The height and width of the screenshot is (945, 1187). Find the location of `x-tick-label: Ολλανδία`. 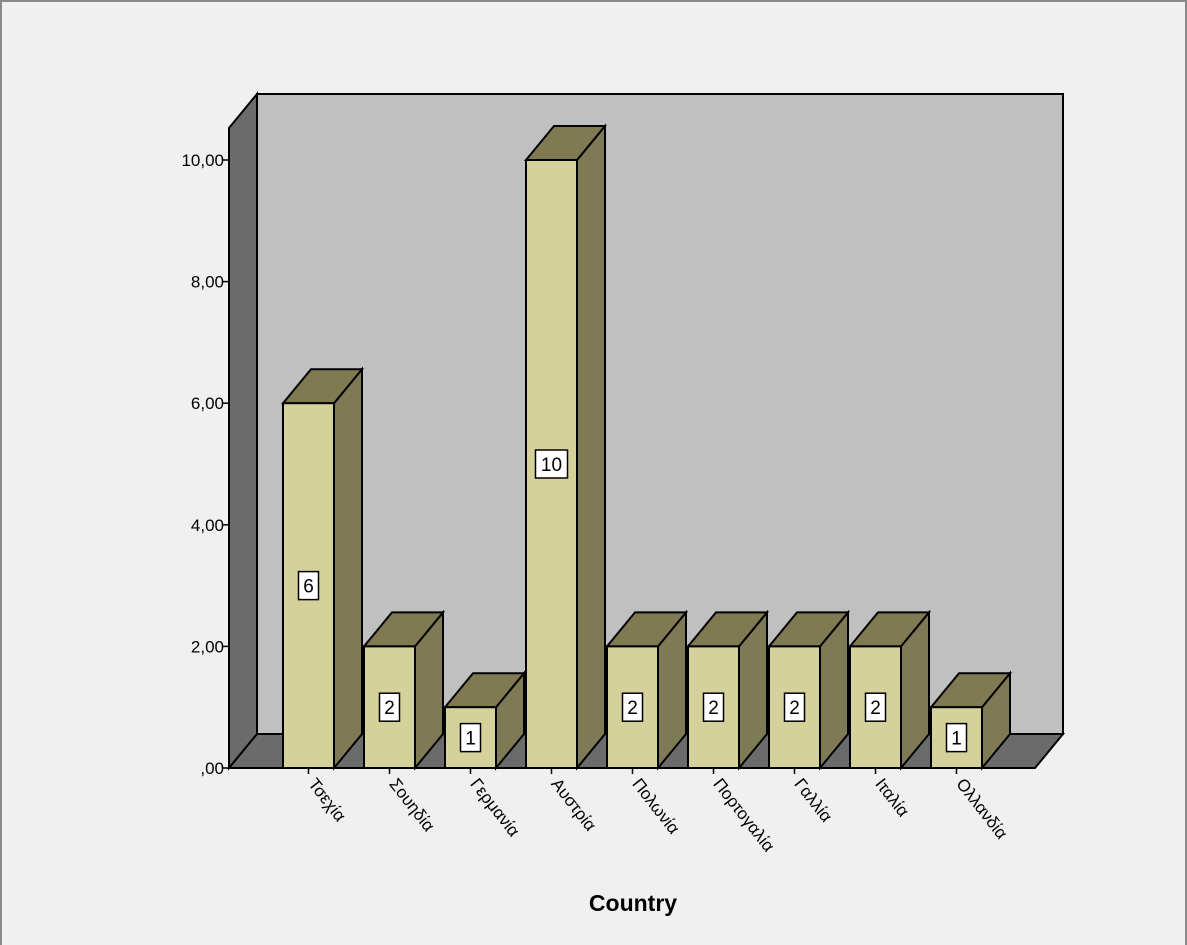

x-tick-label: Ολλανδία is located at coordinates (981, 809).